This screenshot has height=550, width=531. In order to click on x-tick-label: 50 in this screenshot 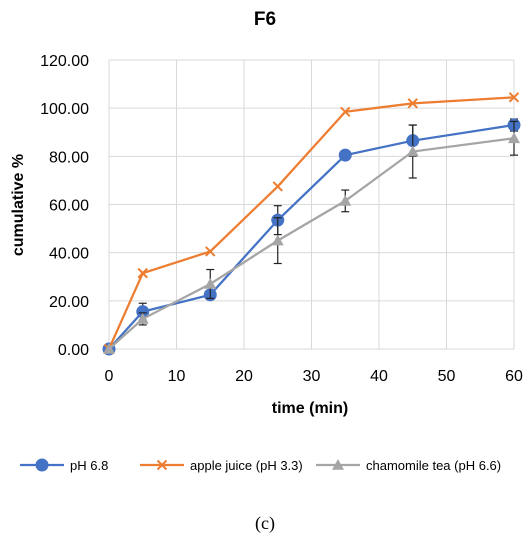, I will do `click(447, 376)`.